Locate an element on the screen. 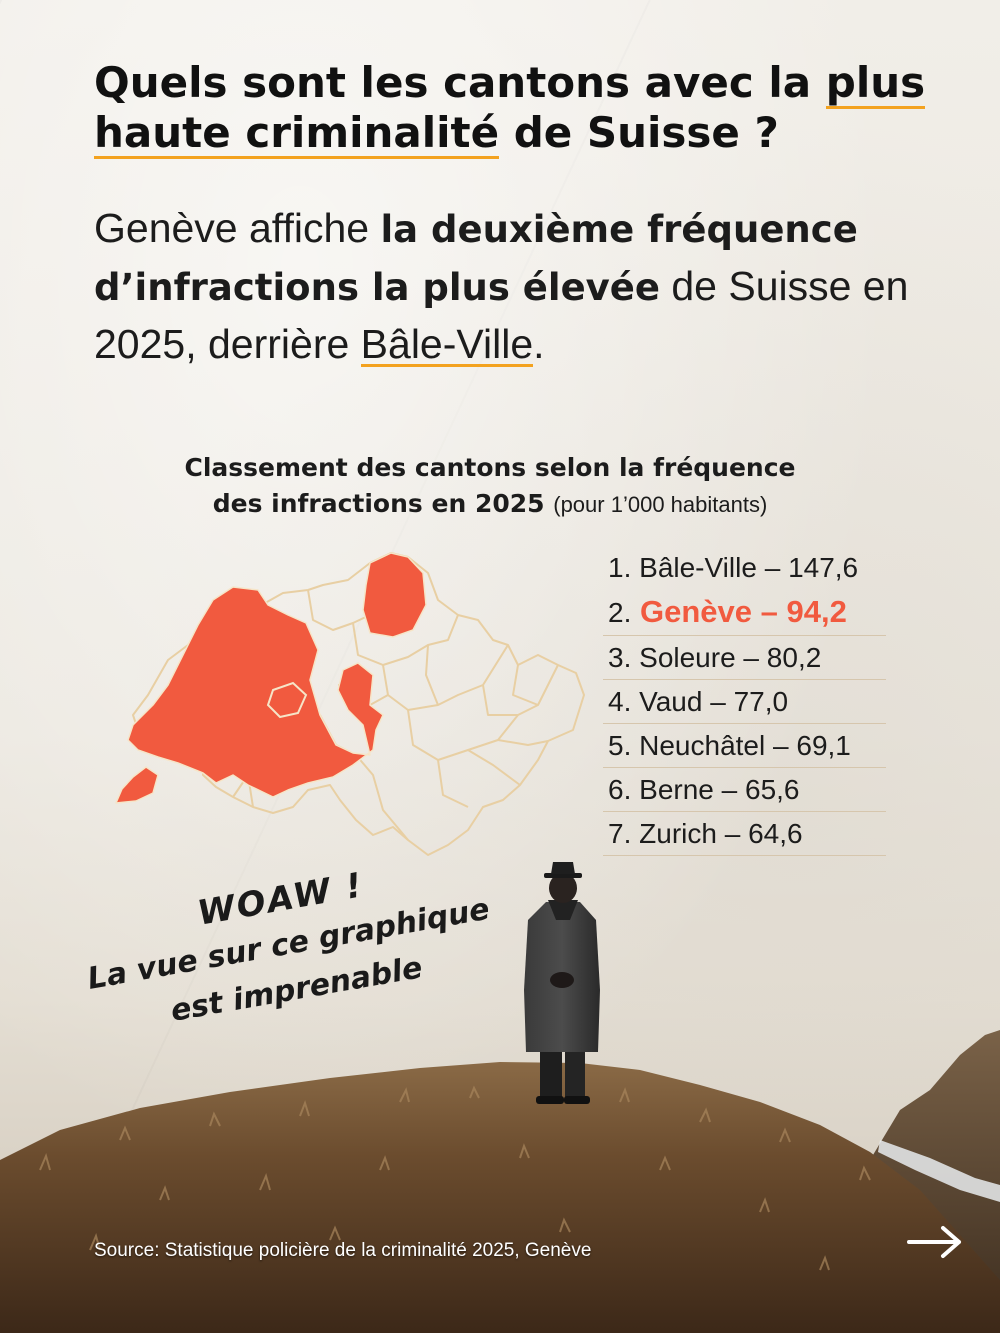 This screenshot has width=1000, height=1333. ranking-item-6: 6. Berne – 65,6 is located at coordinates (744, 790).